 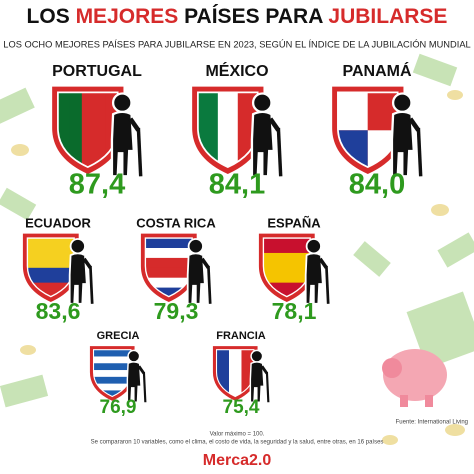 What do you see at coordinates (58, 222) in the screenshot?
I see `country-name: ECUADOR` at bounding box center [58, 222].